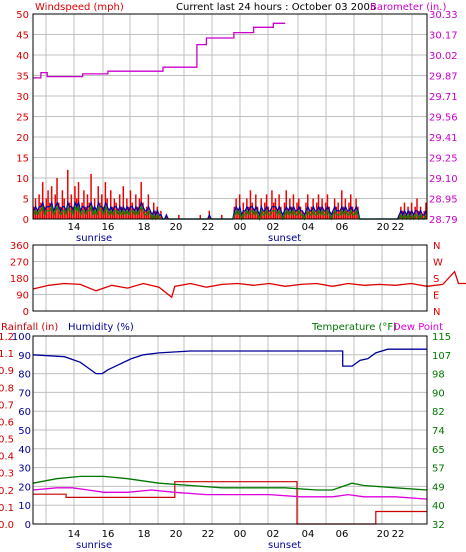  What do you see at coordinates (24, 393) in the screenshot?
I see `humidity-tick: 70` at bounding box center [24, 393].